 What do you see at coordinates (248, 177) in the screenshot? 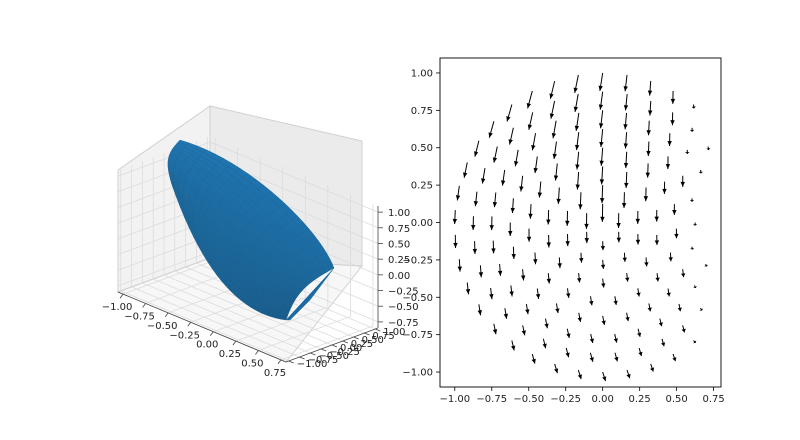
I see `z-gridline` at bounding box center [248, 177].